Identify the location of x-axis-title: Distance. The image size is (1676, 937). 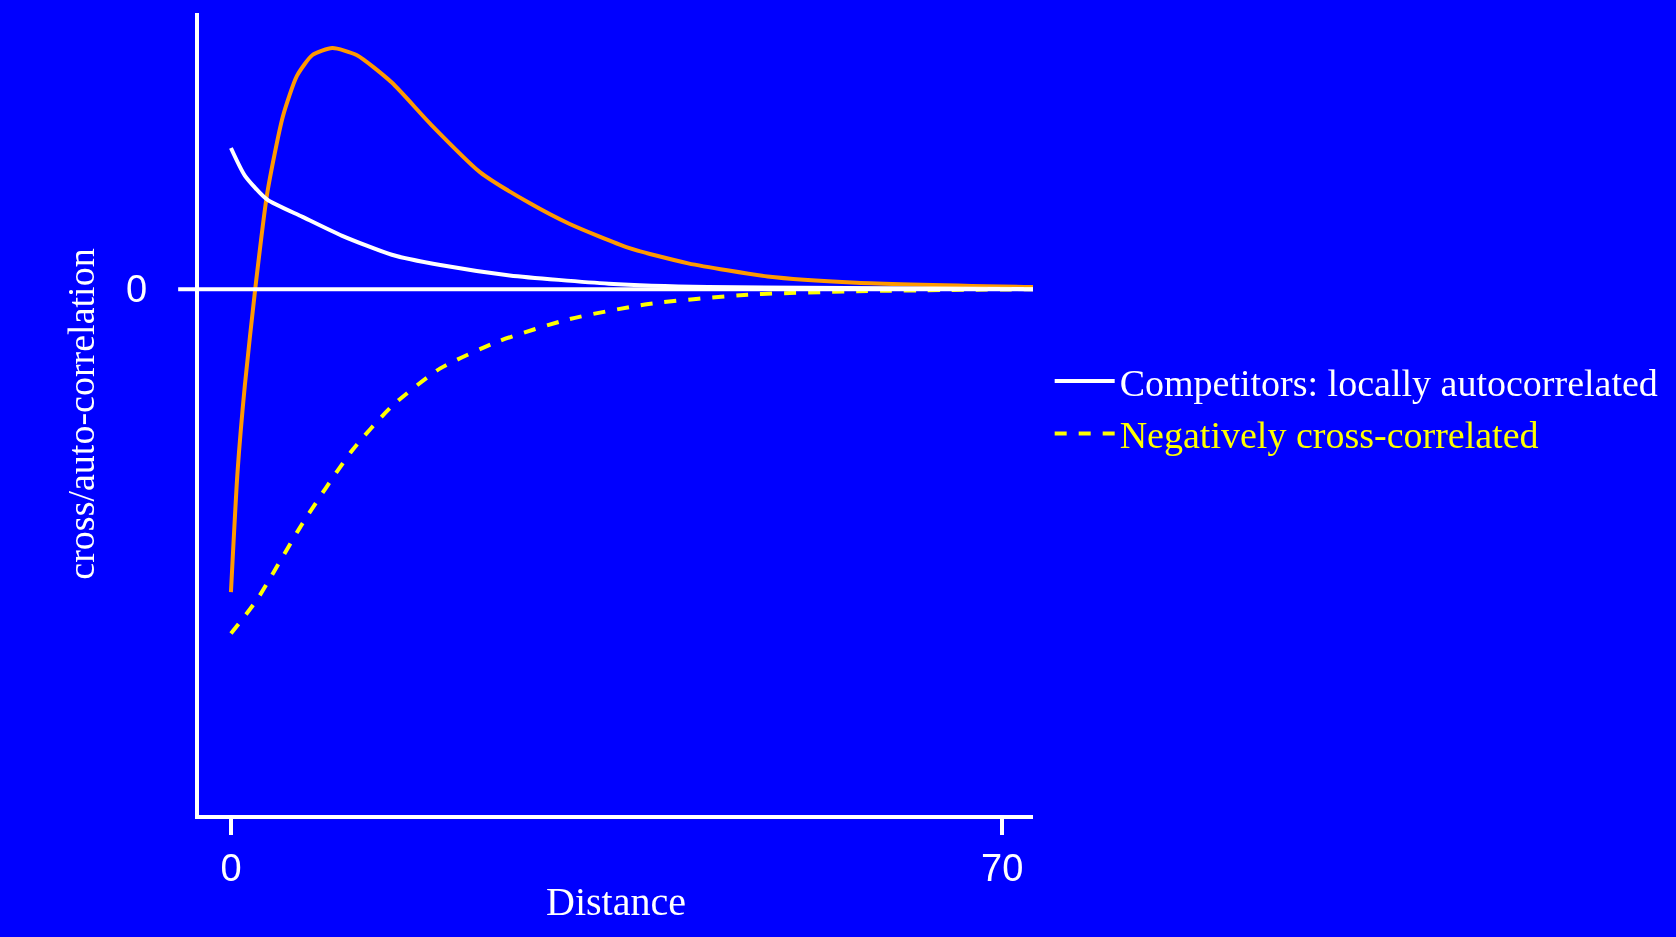
(616, 901).